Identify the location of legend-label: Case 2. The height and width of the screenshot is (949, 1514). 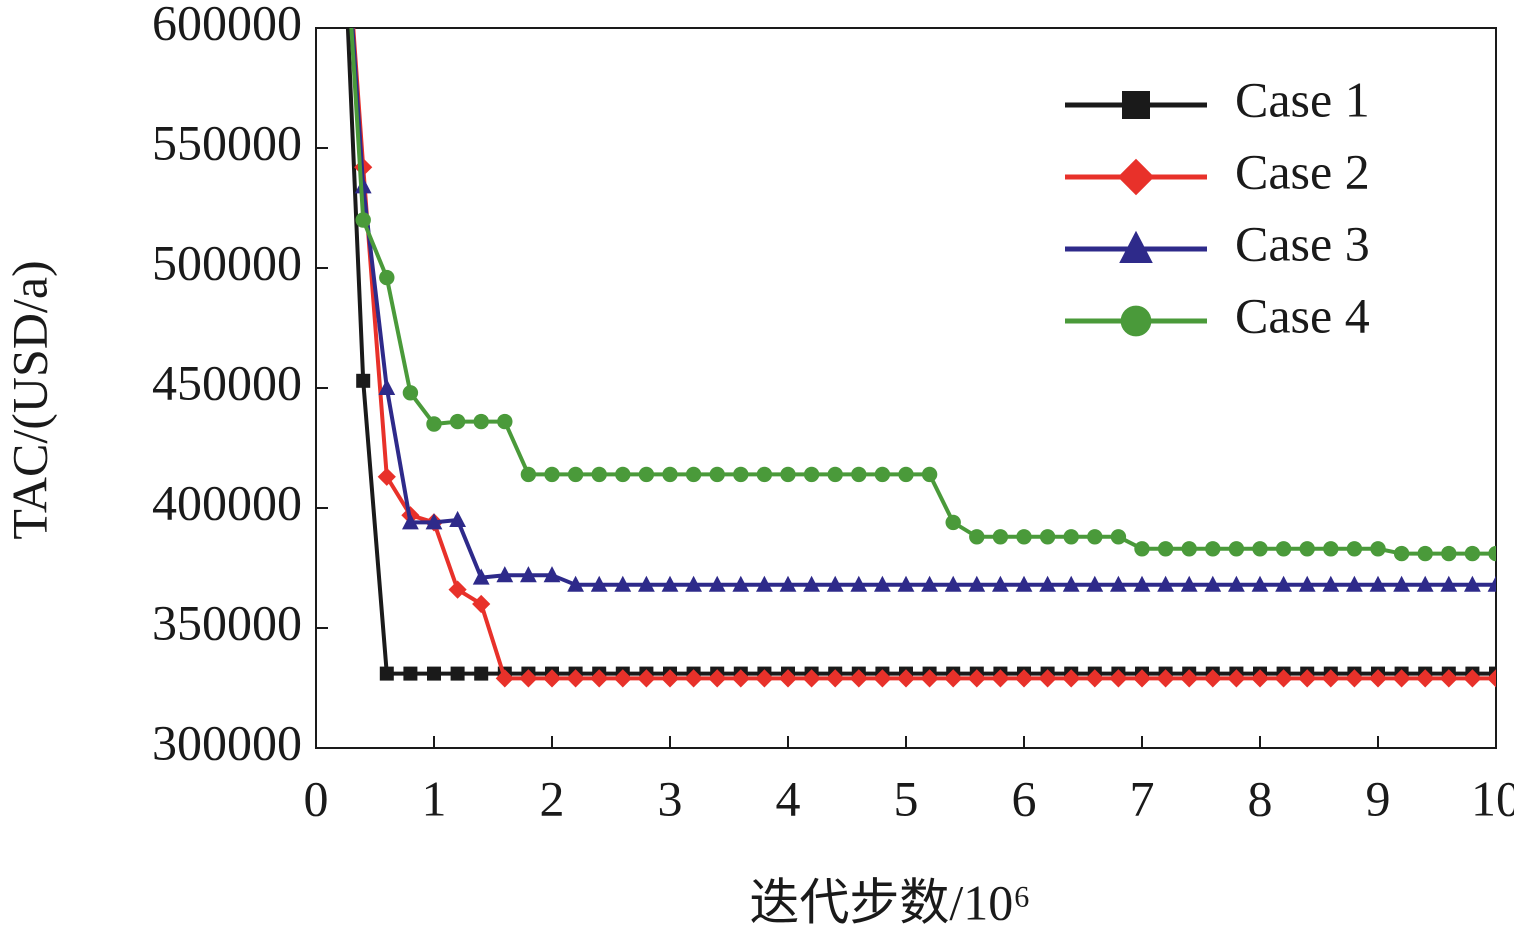
(1302, 171).